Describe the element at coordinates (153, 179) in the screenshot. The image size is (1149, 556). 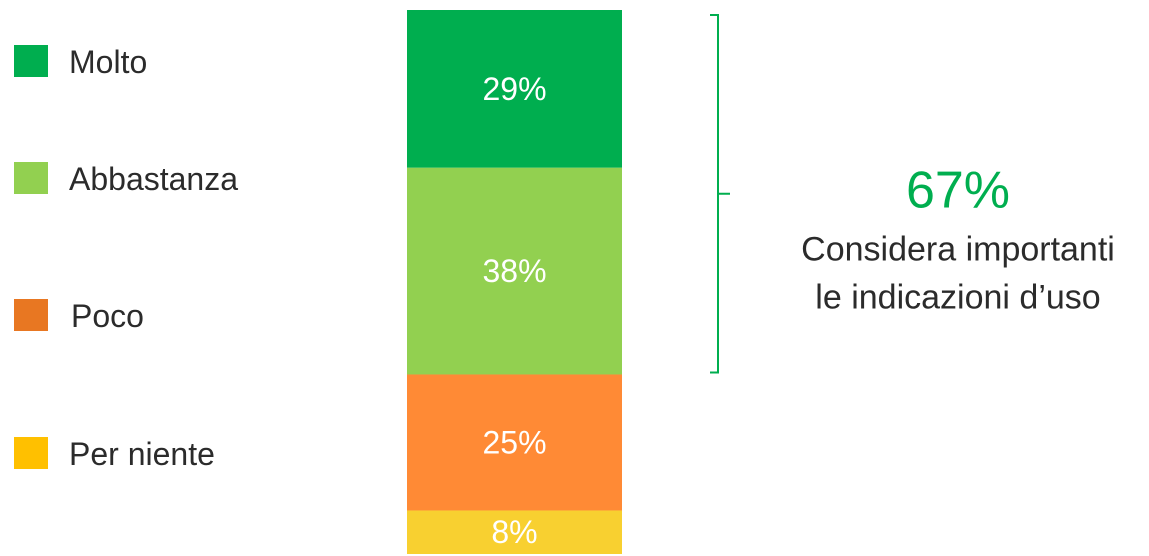
I see `legend-label-abbastanza: Abbastanza` at that location.